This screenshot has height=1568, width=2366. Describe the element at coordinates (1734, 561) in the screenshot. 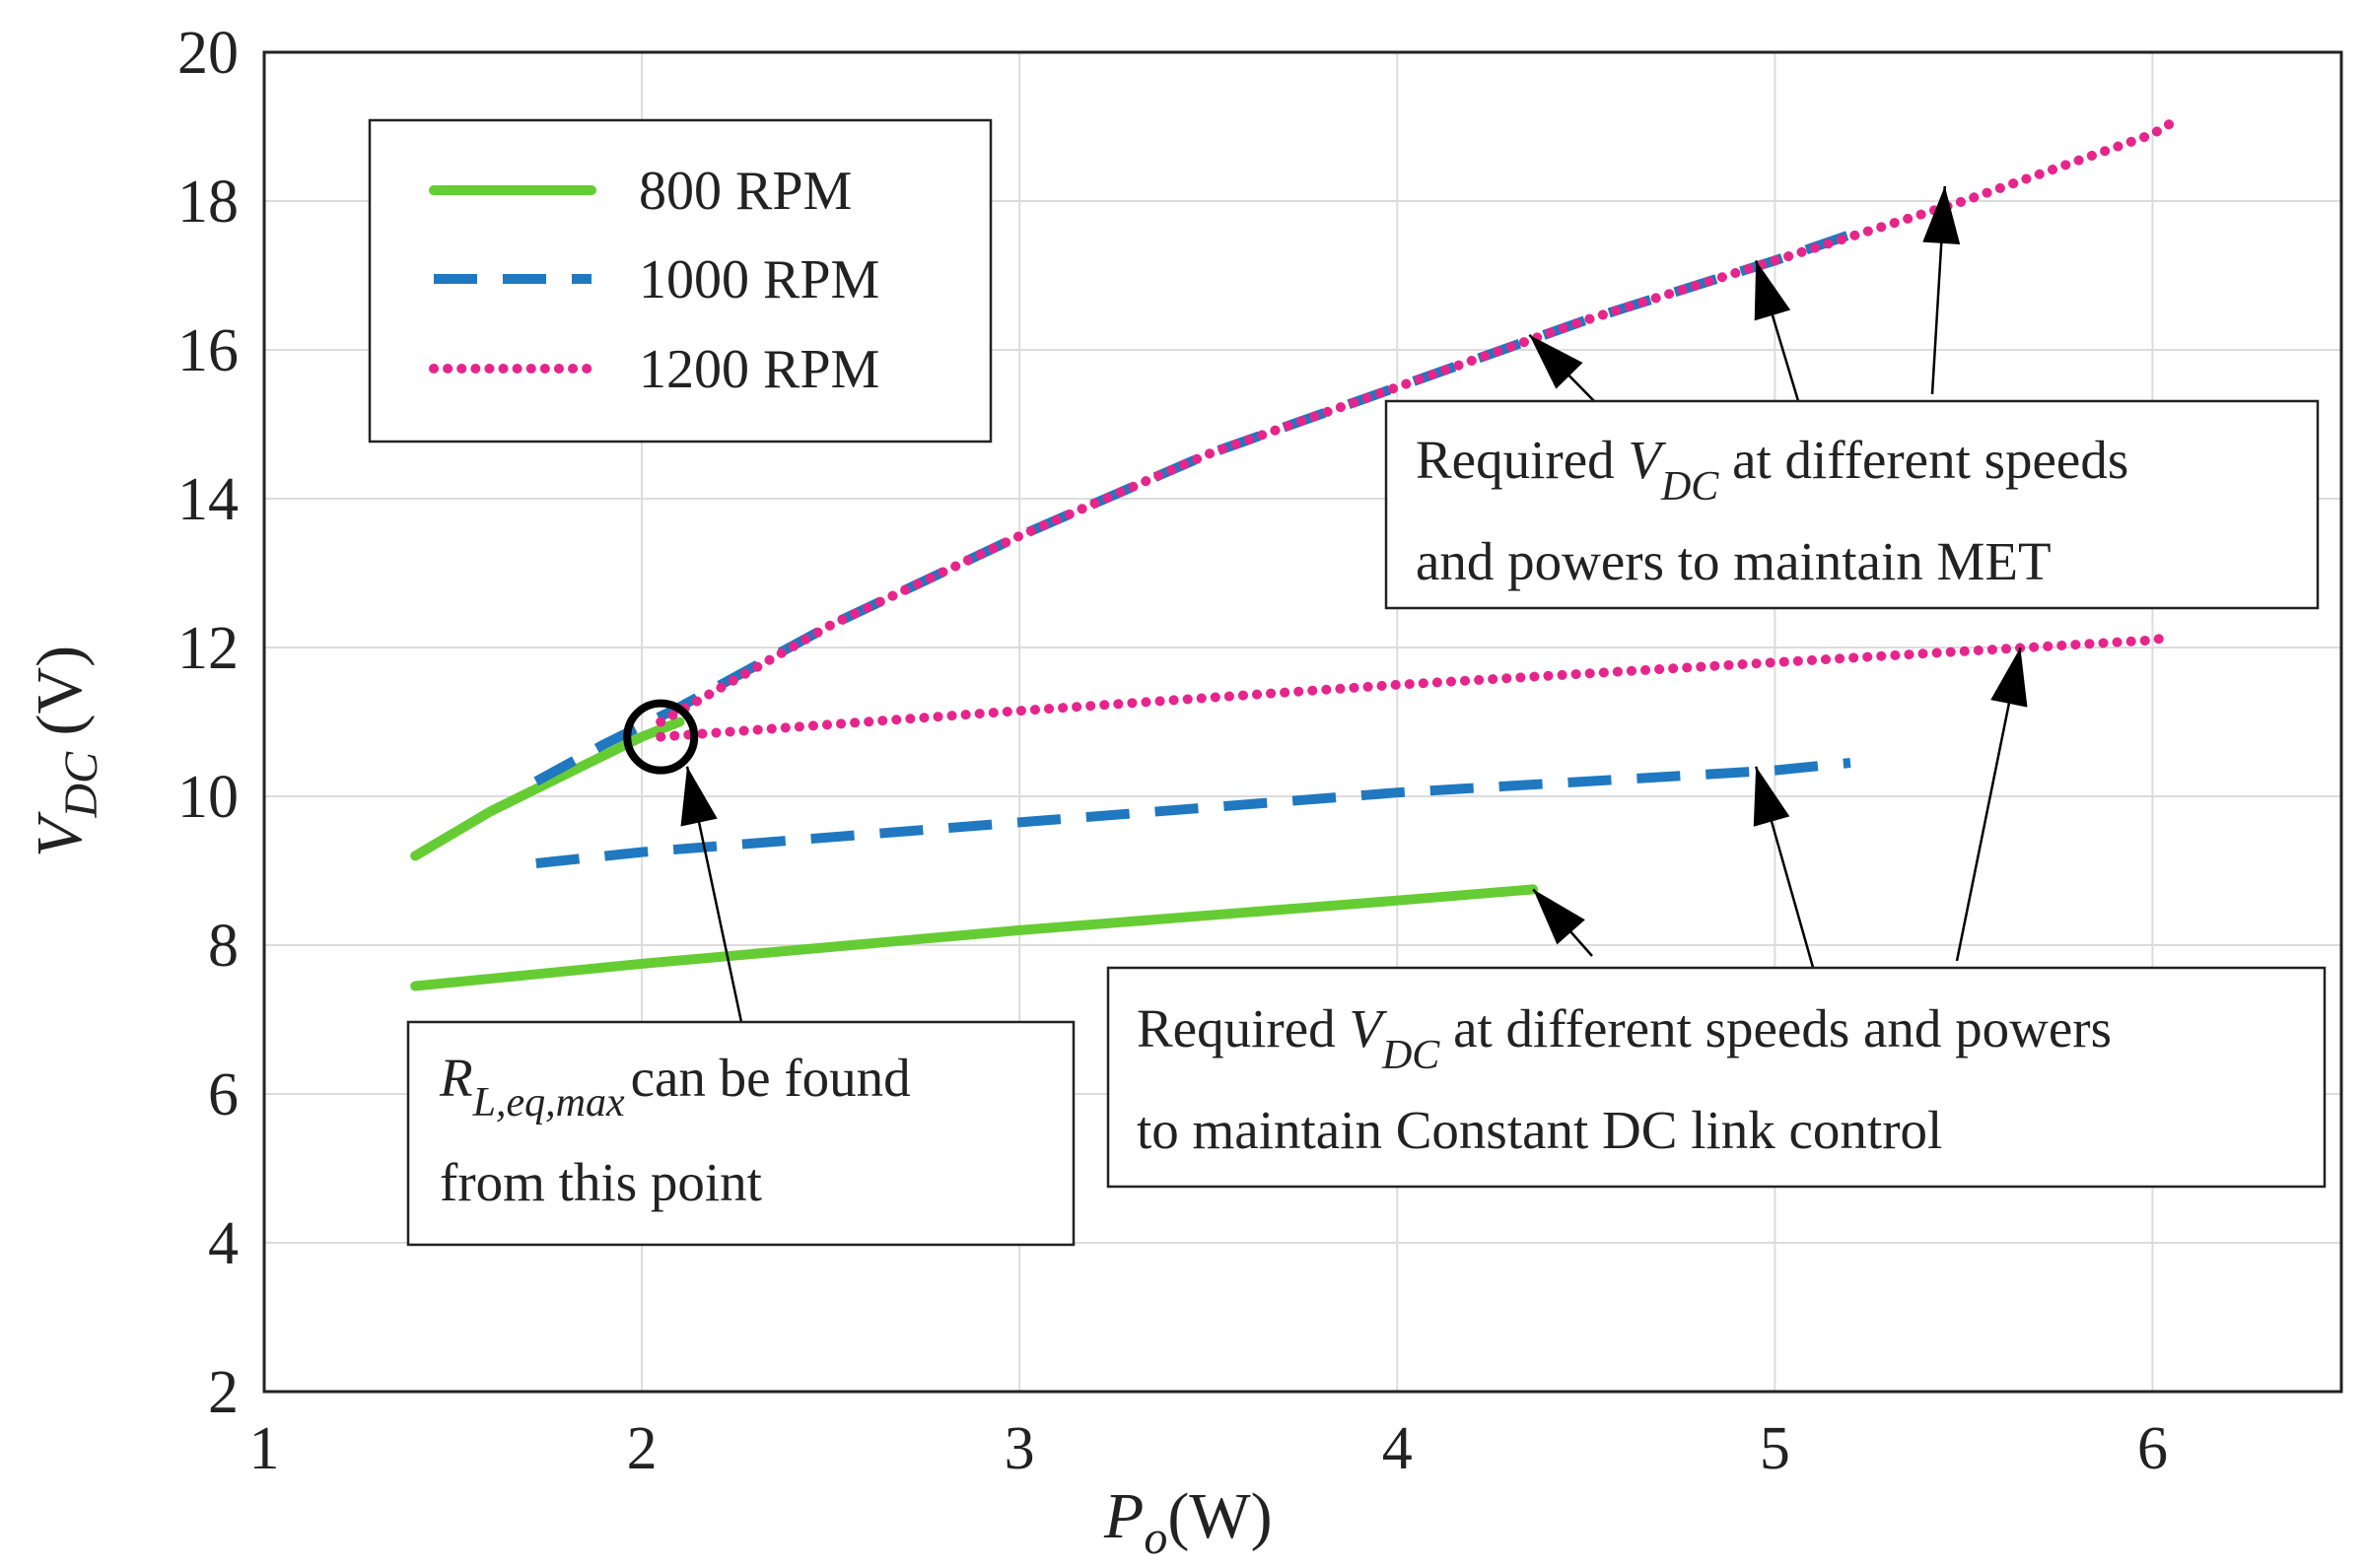

I see `annotation-met-line2: and powers to maintain MET` at that location.